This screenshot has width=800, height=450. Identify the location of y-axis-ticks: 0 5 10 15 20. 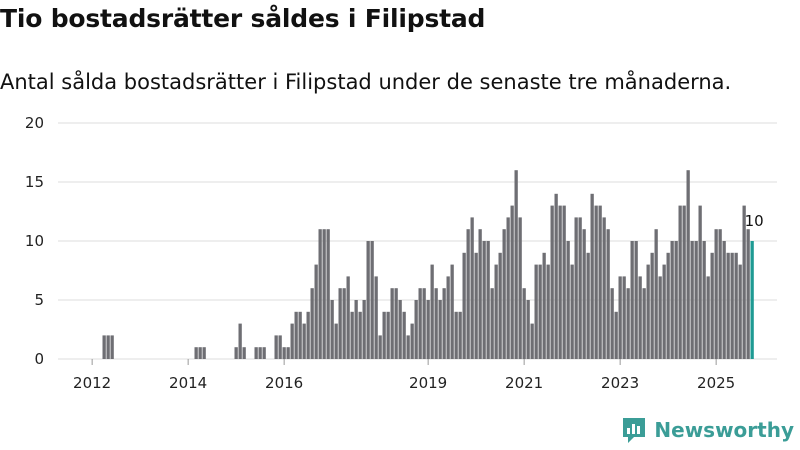
(34, 241).